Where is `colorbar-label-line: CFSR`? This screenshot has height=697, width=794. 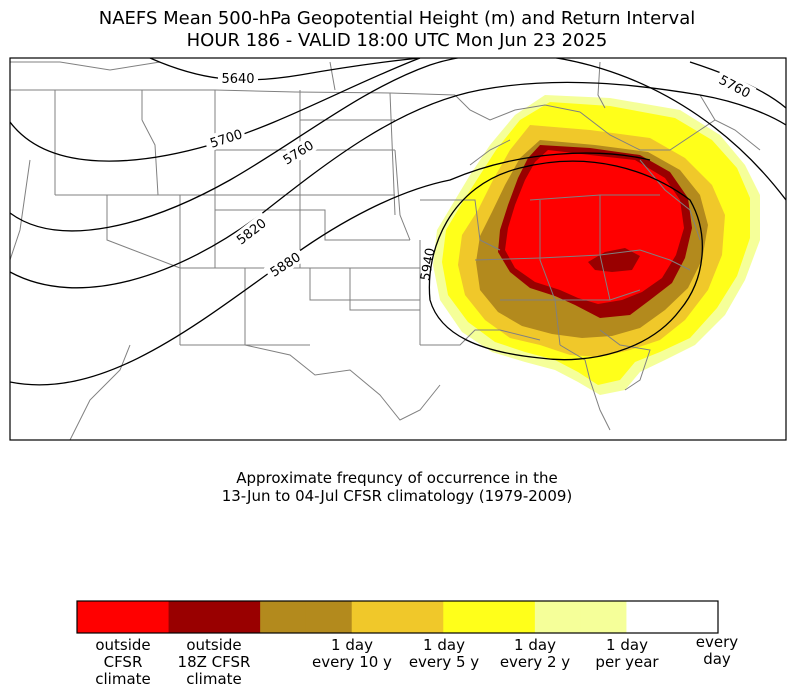
colorbar-label-line: CFSR is located at coordinates (123, 662).